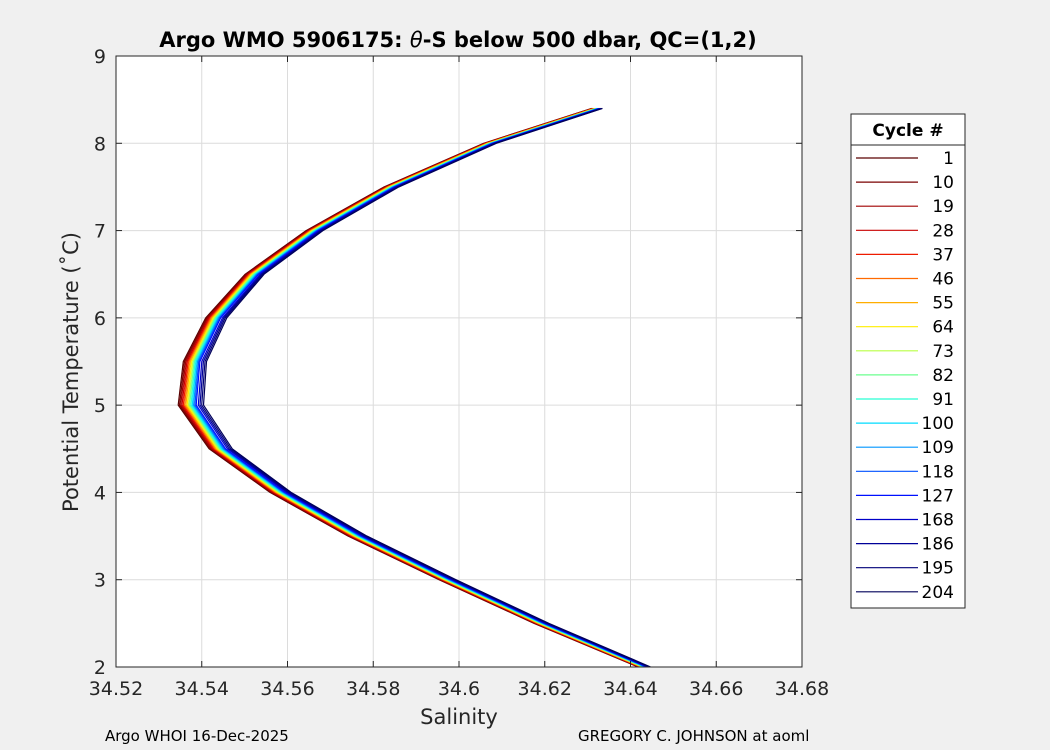 This screenshot has height=750, width=1050. Describe the element at coordinates (100, 668) in the screenshot. I see `y-tick-label: 2` at that location.